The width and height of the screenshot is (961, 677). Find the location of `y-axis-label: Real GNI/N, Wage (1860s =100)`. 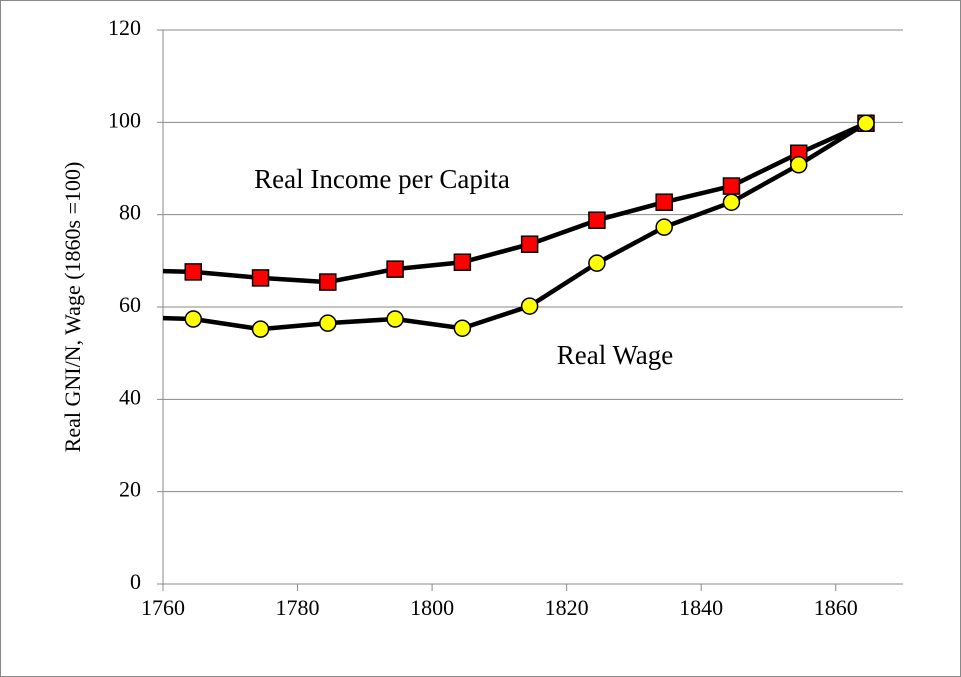

y-axis-label: Real GNI/N, Wage (1860s =100) is located at coordinates (72, 307).